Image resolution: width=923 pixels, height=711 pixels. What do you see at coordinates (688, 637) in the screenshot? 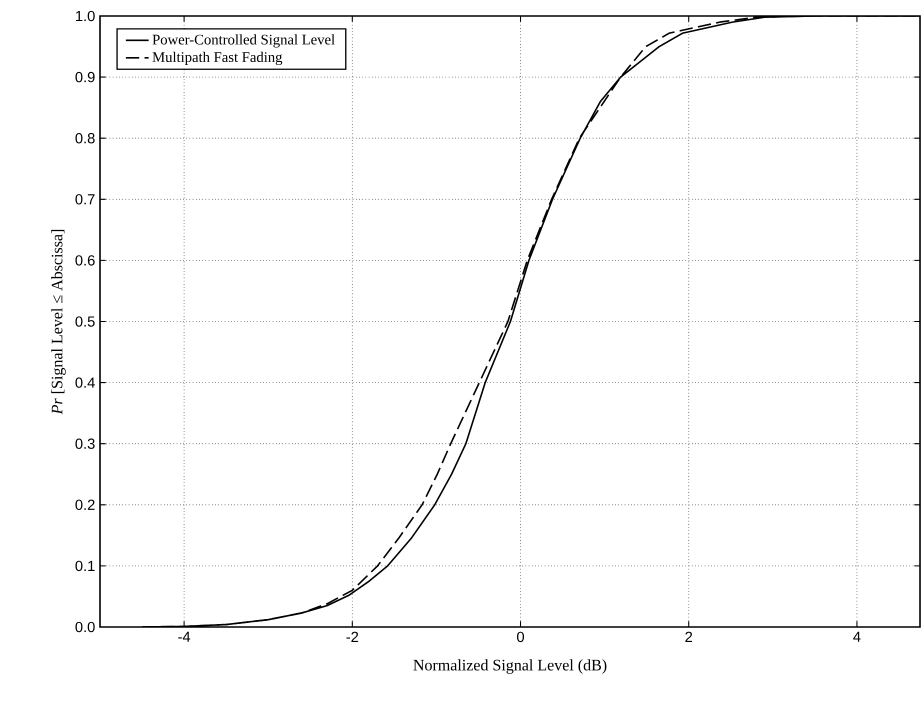
I see `x-tick-label: 2` at bounding box center [688, 637].